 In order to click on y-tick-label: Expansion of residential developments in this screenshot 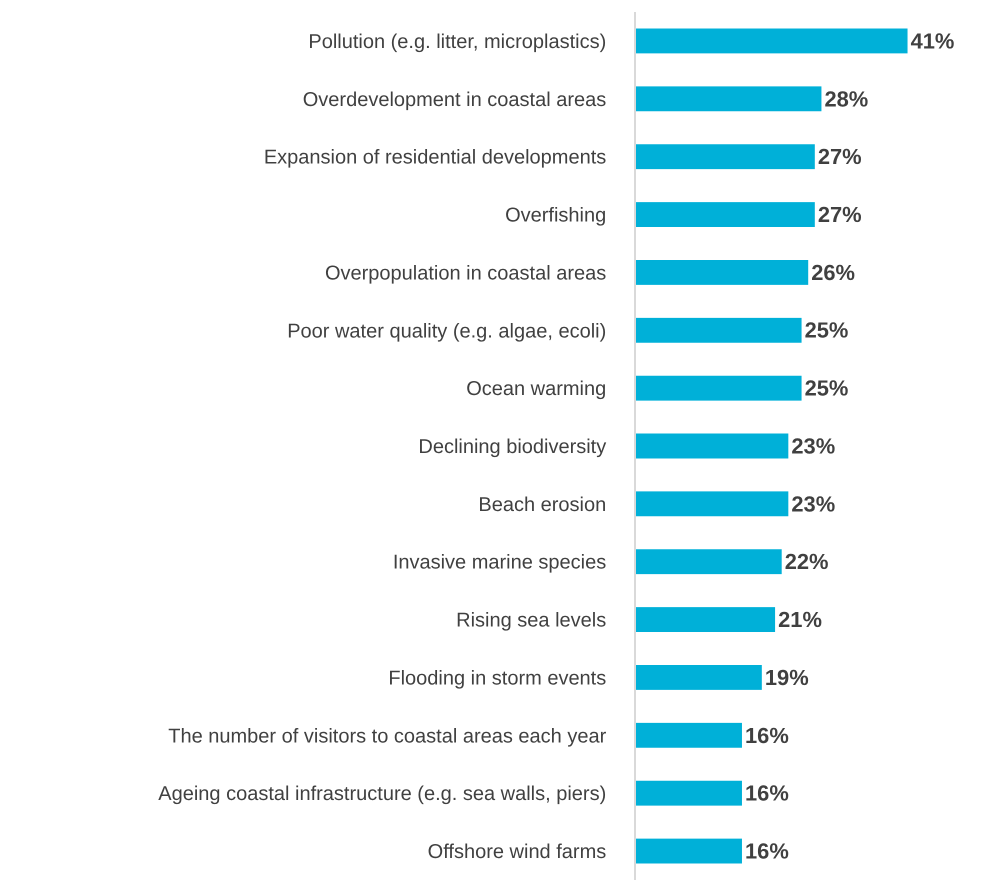, I will do `click(435, 157)`.